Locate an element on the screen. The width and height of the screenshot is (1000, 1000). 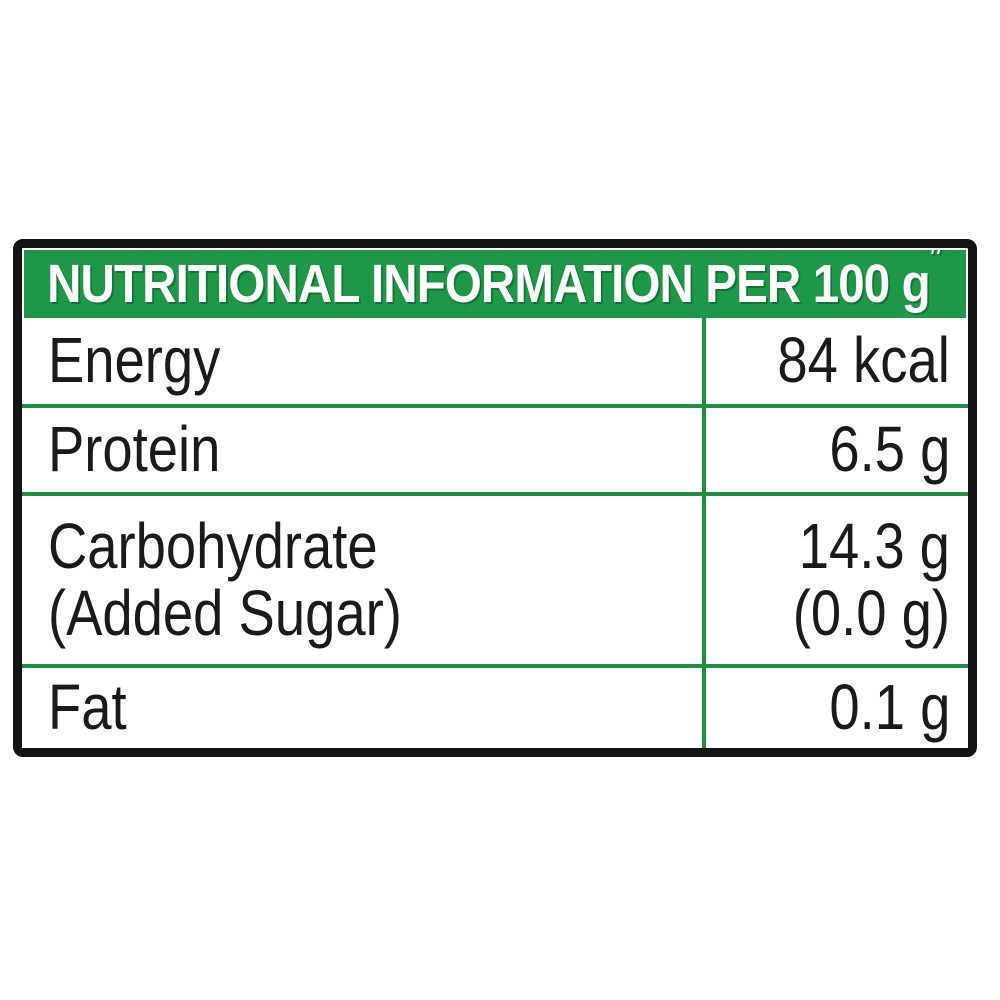
row-protein-value-cell: 6.5 g is located at coordinates (837, 450).